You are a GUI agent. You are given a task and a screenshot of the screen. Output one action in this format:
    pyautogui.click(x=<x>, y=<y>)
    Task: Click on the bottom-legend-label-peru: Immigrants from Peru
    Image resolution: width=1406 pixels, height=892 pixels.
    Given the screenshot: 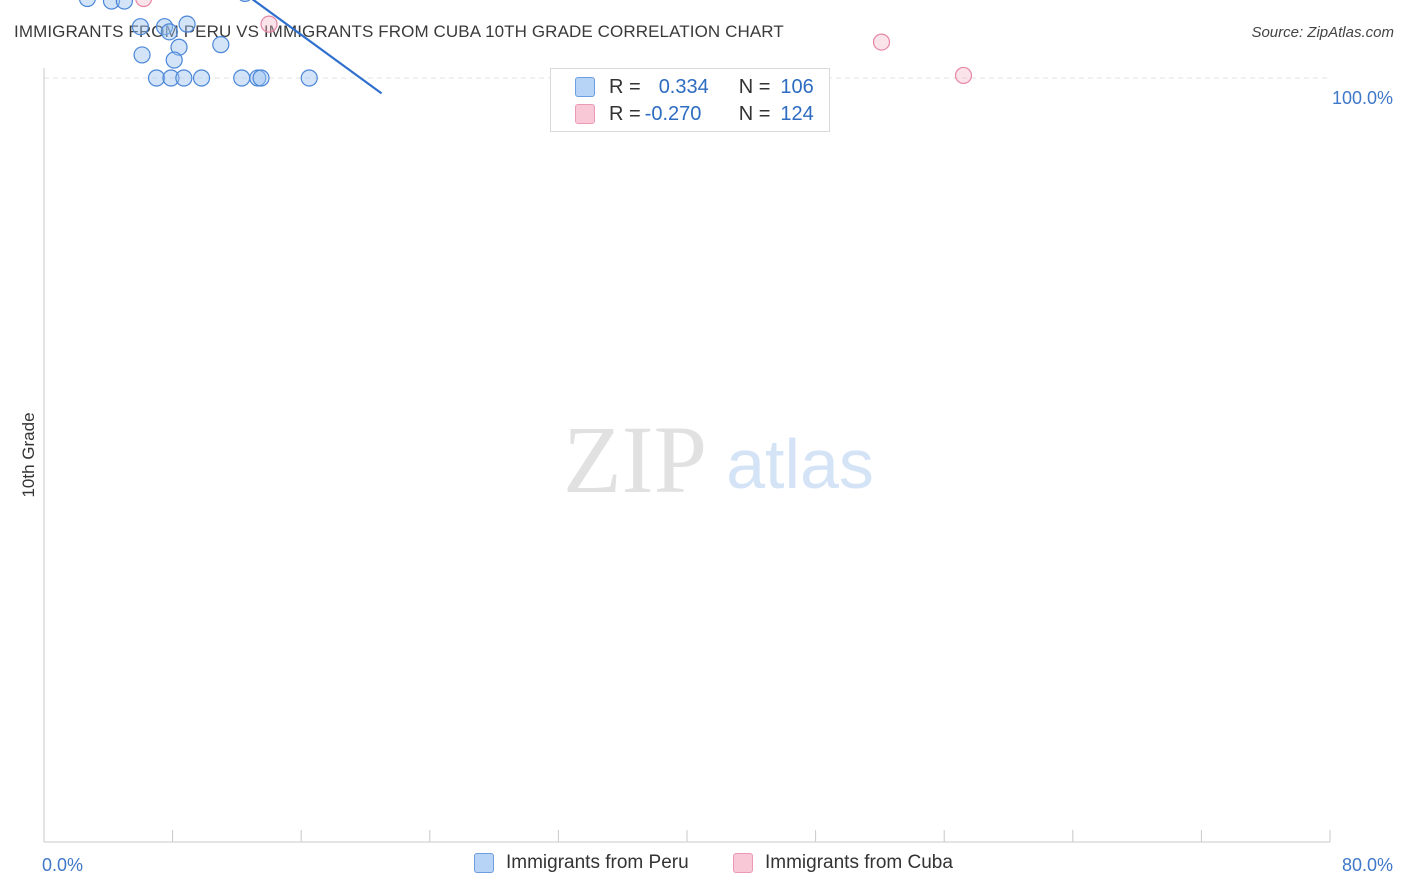 What is the action you would take?
    pyautogui.click(x=597, y=862)
    